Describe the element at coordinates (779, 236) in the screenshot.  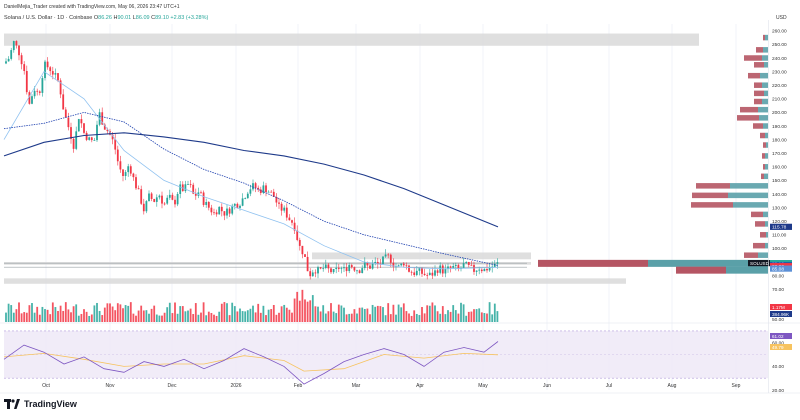
I see `price-axis-tick: 110.00` at that location.